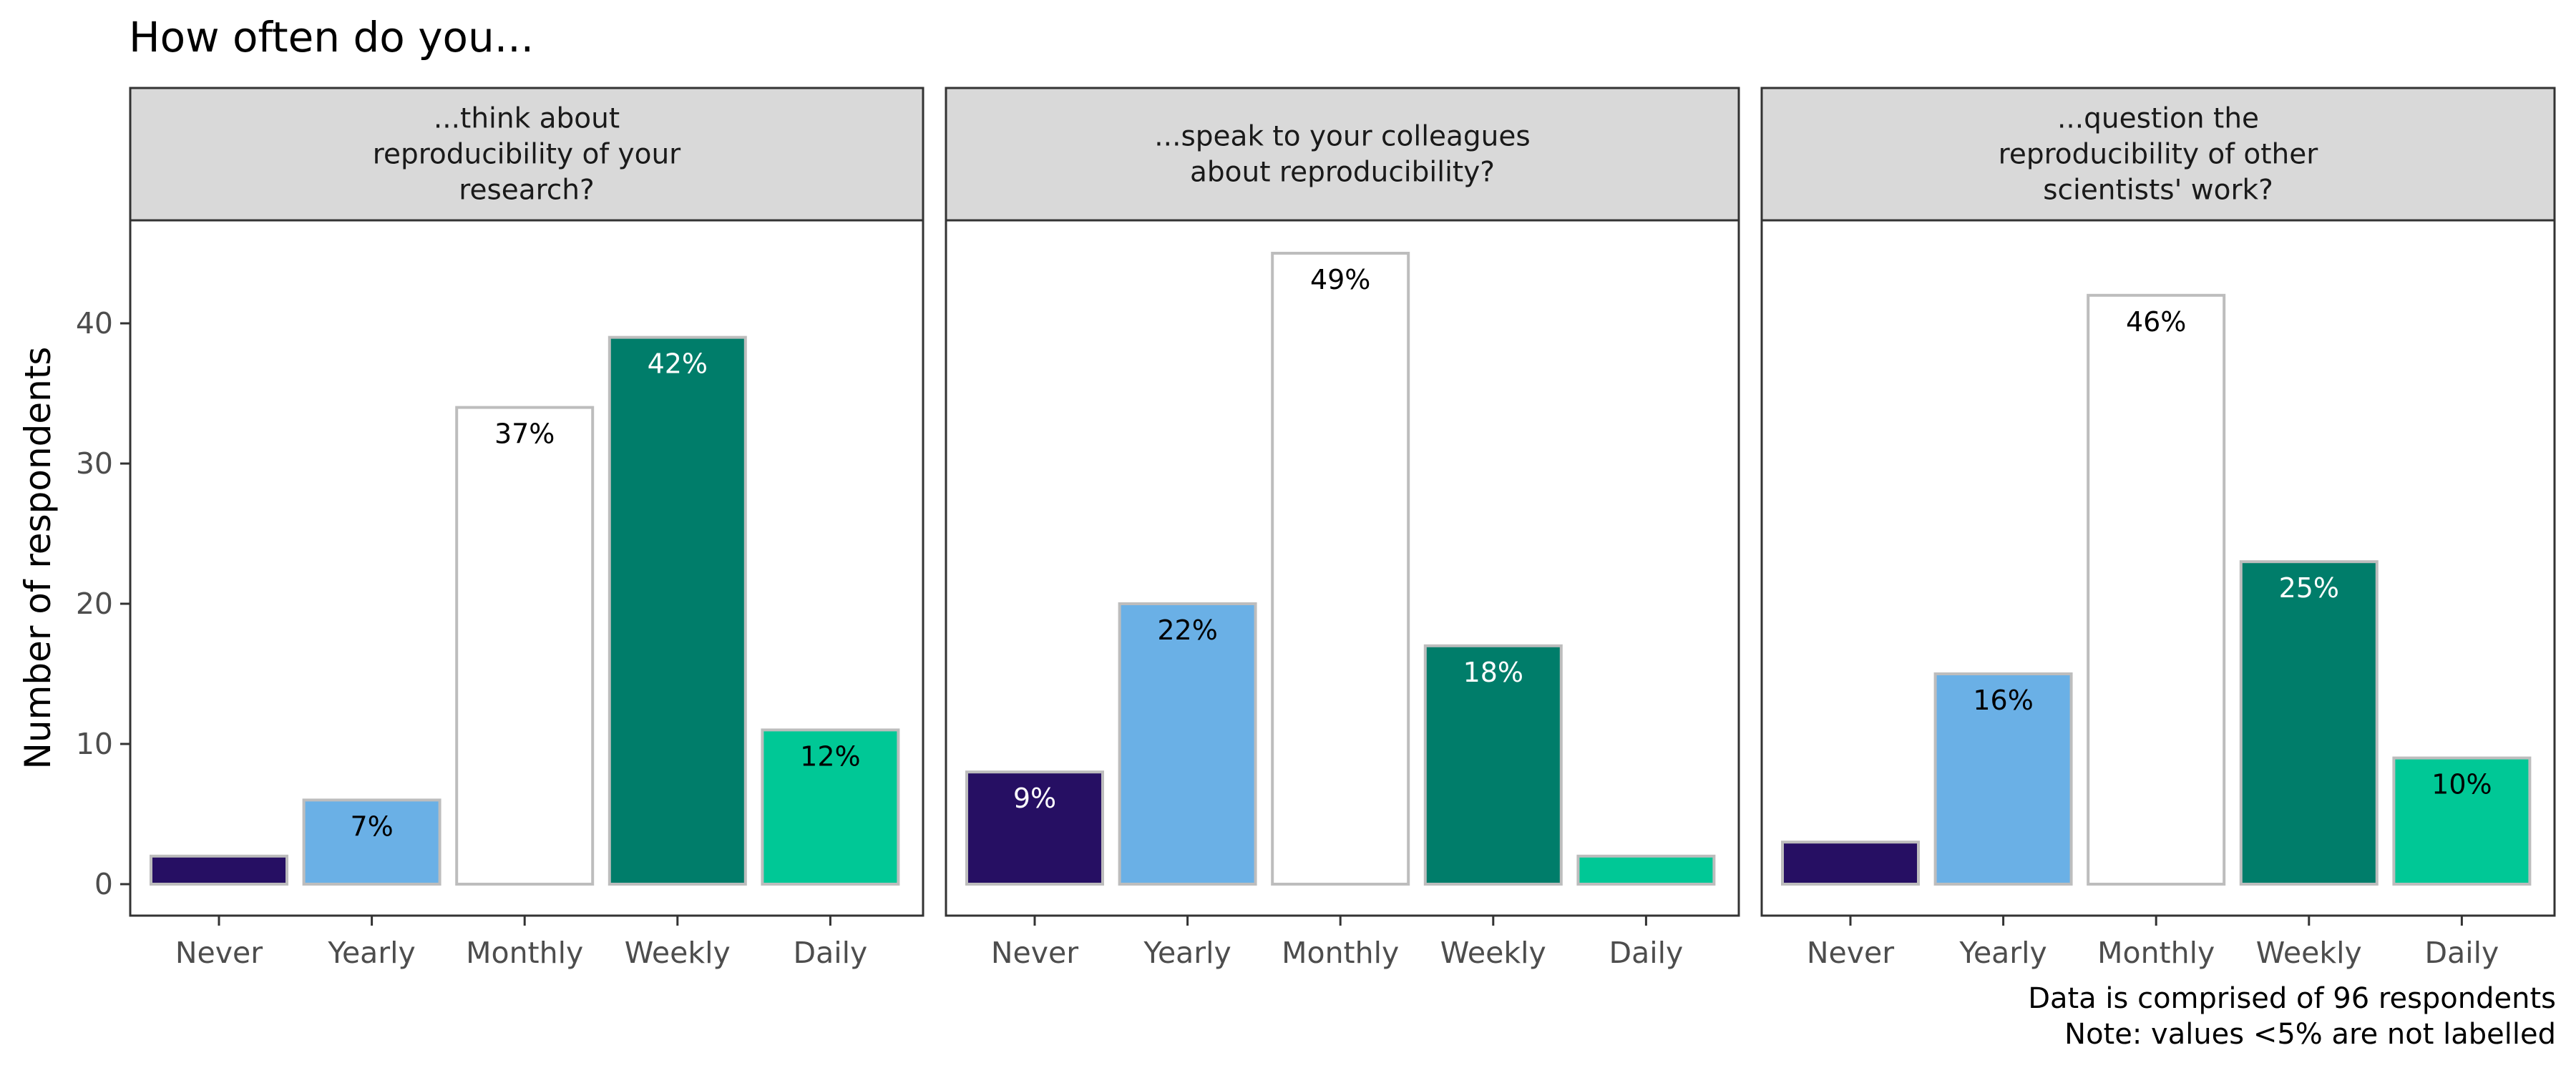 The image size is (2576, 1073). I want to click on bar-value-label: 10%, so click(2461, 784).